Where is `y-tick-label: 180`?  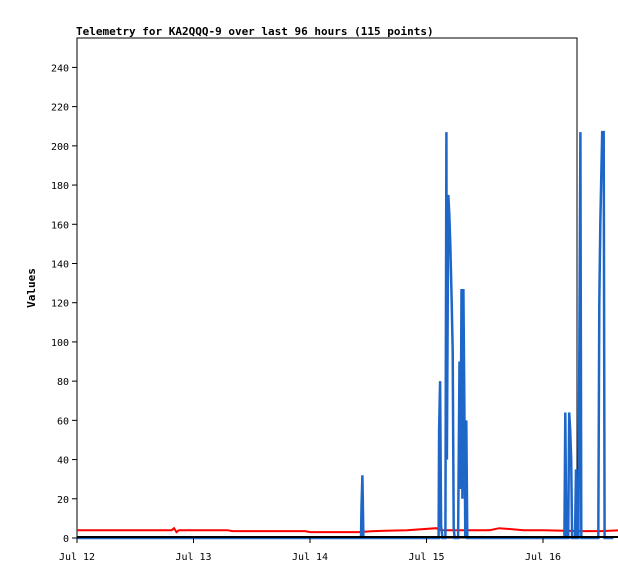
y-tick-label: 180 is located at coordinates (60, 186).